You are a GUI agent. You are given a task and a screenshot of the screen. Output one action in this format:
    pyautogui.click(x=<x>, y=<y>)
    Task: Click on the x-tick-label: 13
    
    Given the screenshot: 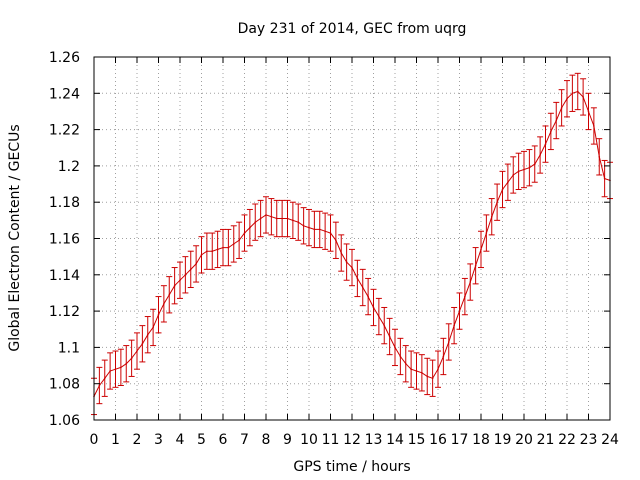 What is the action you would take?
    pyautogui.click(x=374, y=440)
    